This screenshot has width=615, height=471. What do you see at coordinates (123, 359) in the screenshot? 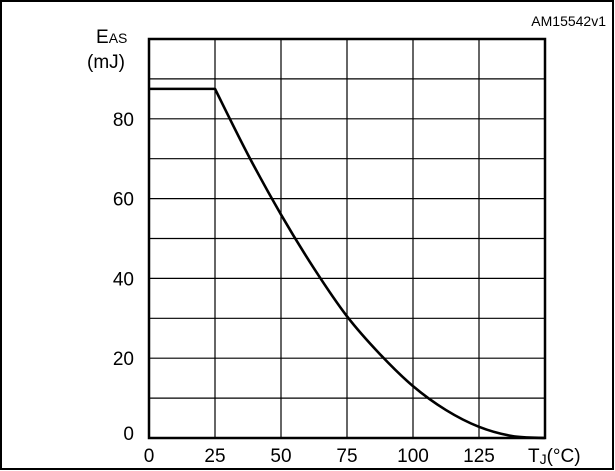
I see `y-tick-label: 20` at bounding box center [123, 359].